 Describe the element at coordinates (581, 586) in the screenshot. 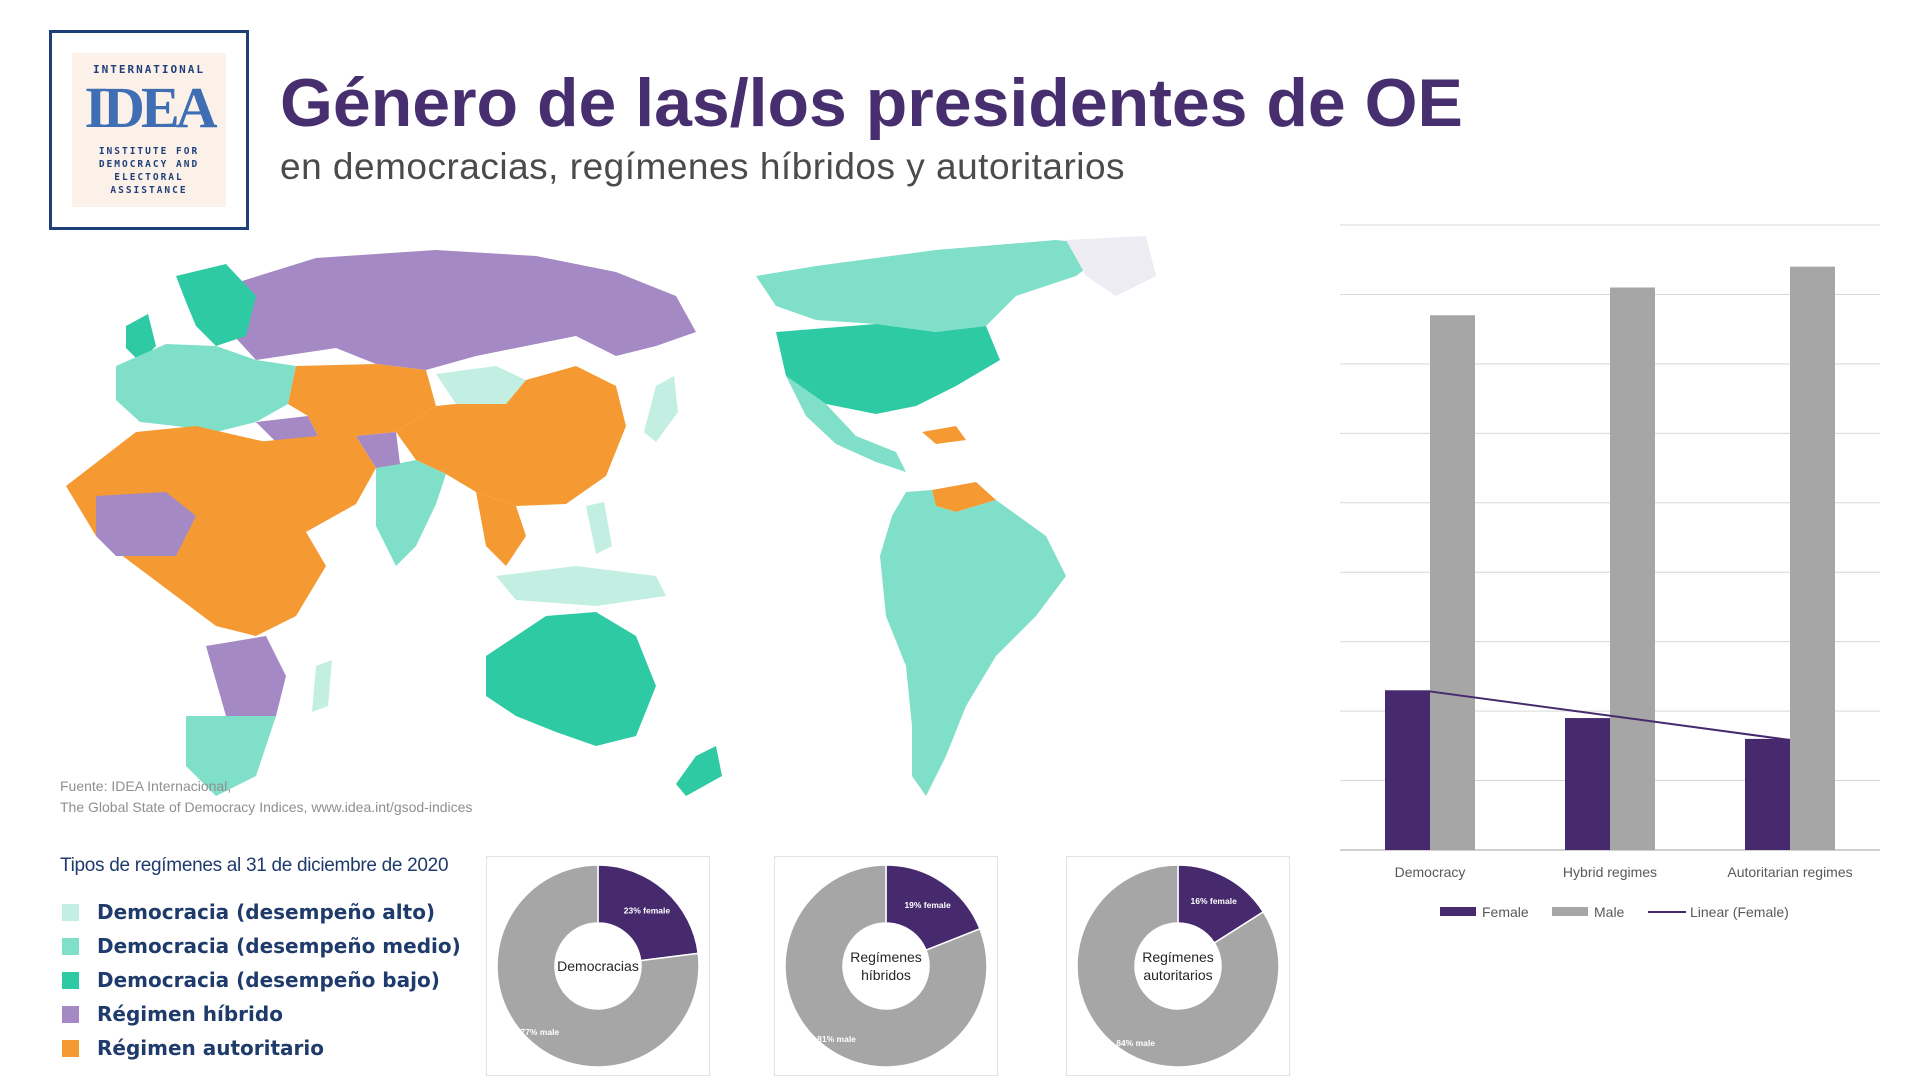

I see `map-region-indonesia` at that location.